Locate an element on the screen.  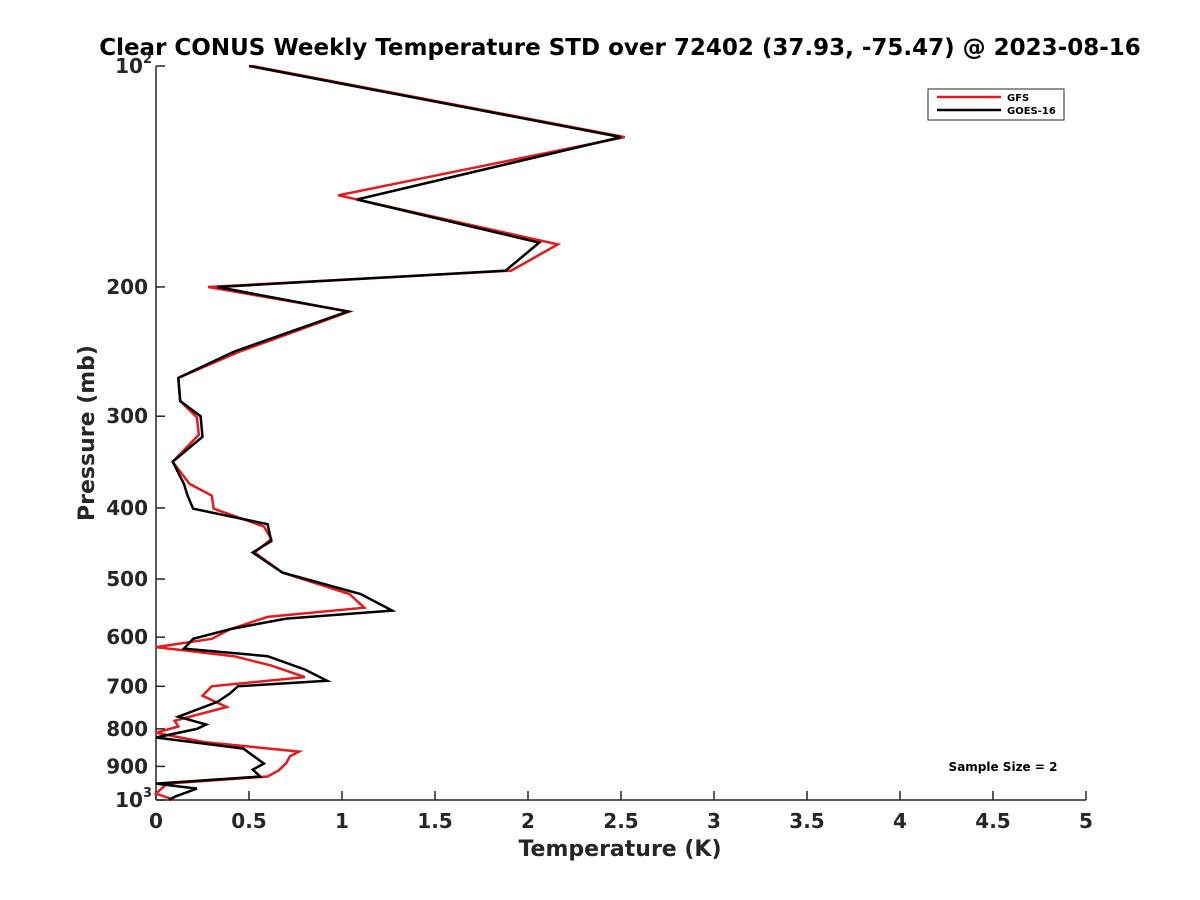
legend-label-gfs: GFS is located at coordinates (1018, 98).